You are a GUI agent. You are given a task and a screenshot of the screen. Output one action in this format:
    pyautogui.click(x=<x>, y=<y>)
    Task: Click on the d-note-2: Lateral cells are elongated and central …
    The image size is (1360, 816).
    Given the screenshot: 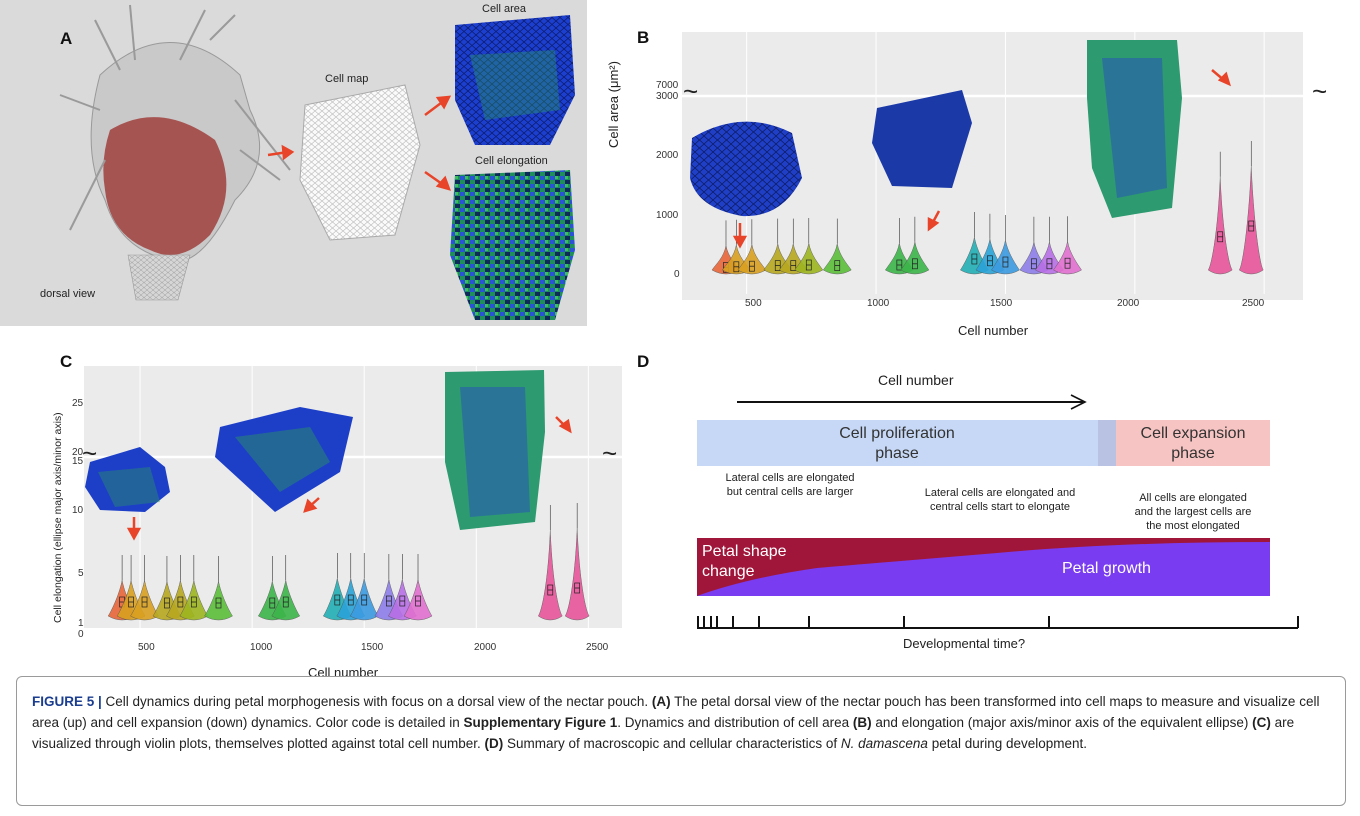 What is the action you would take?
    pyautogui.click(x=1000, y=500)
    